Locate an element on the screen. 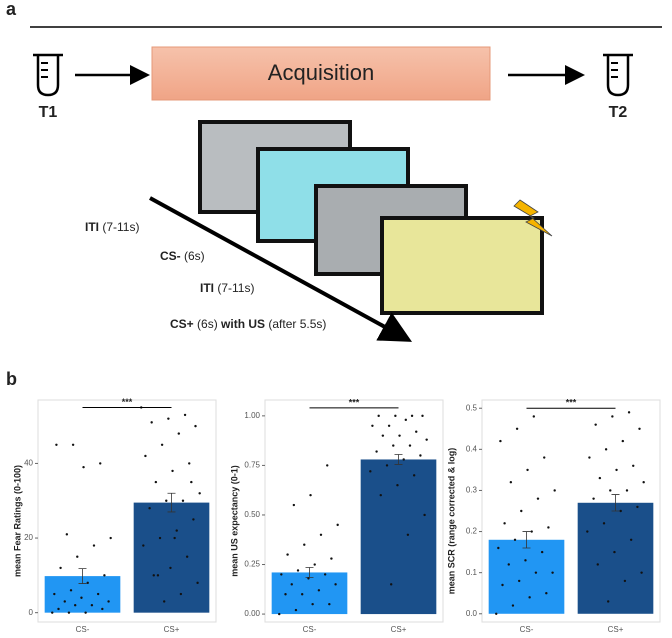 This screenshot has width=672, height=638. panel-label: a is located at coordinates (11, 9).